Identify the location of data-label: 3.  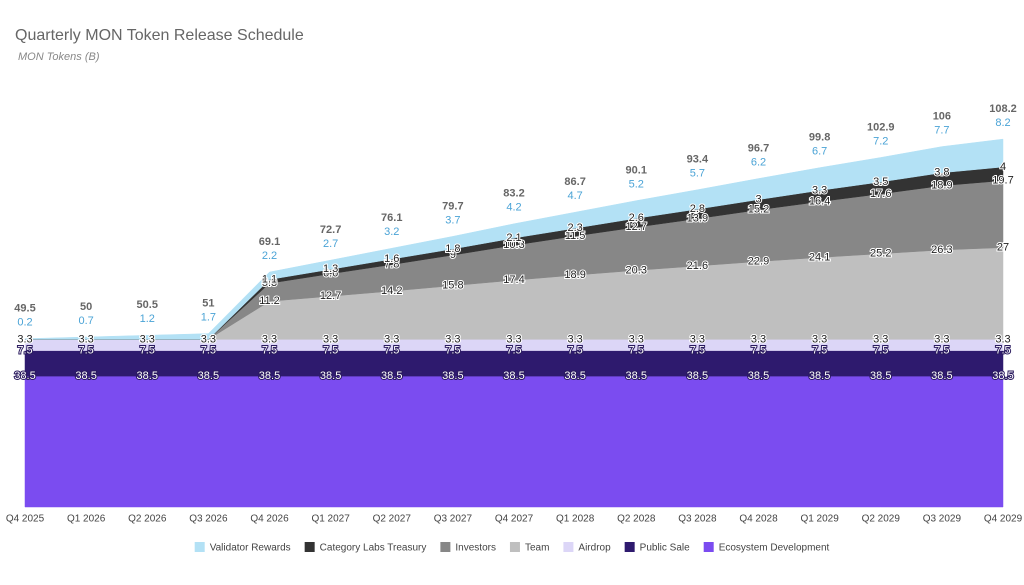
(758, 200).